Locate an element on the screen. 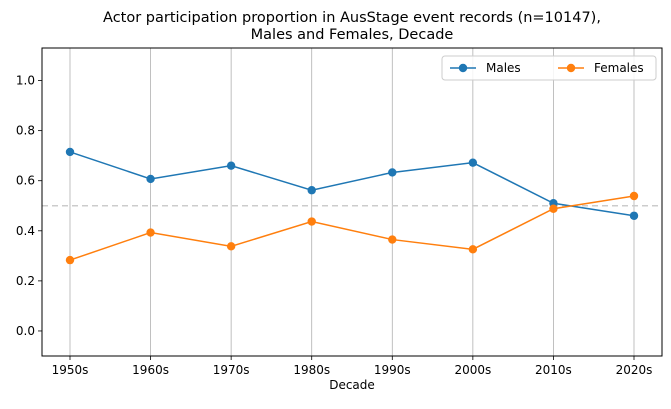  x-tick-label: 1950s is located at coordinates (70, 370).